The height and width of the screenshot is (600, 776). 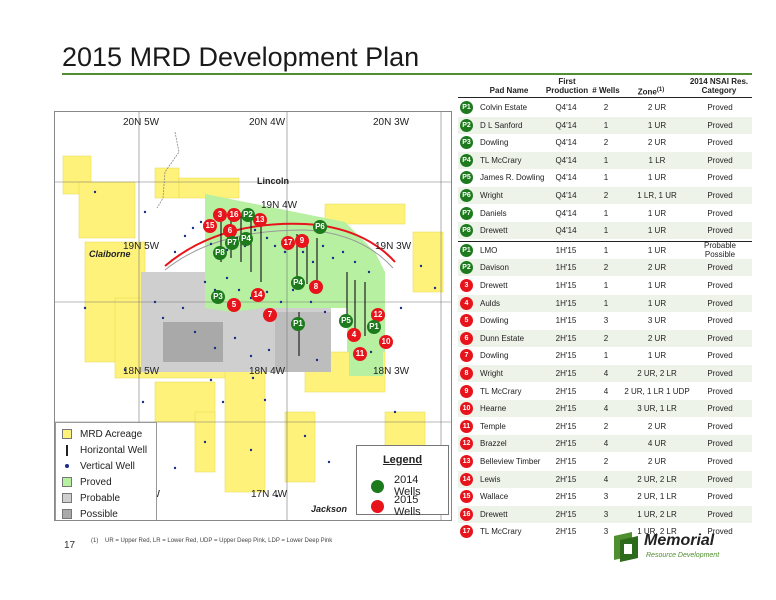 I want to click on wells-legend: Legend 2014 Wells 2015 Wells, so click(x=402, y=481).